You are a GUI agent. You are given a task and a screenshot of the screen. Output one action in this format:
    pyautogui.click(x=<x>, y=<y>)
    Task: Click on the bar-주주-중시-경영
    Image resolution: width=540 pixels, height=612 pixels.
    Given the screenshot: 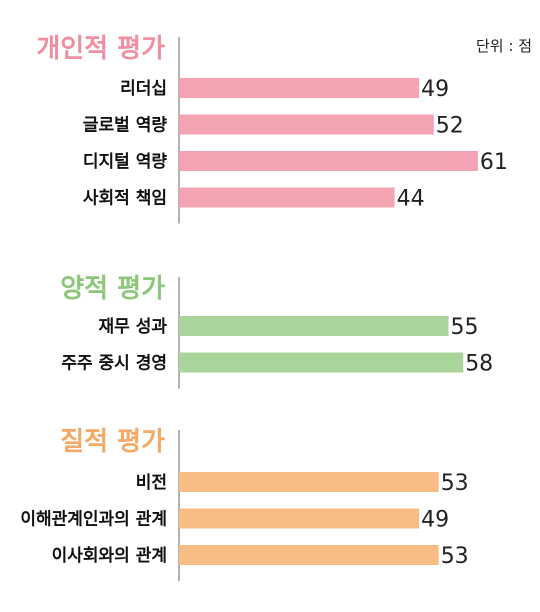 What is the action you would take?
    pyautogui.click(x=321, y=362)
    